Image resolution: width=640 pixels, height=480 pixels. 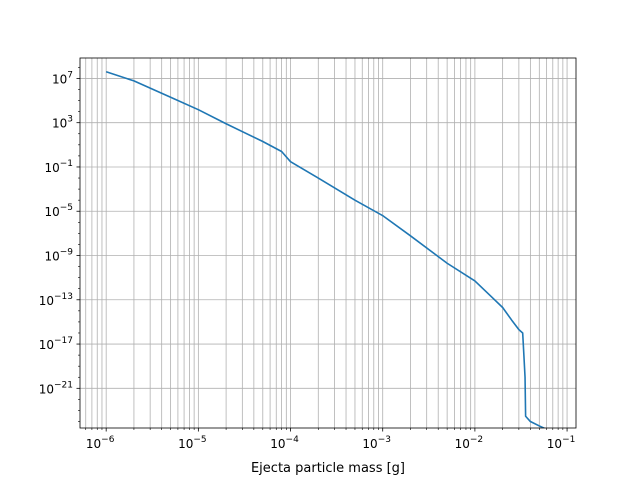 What do you see at coordinates (62, 78) in the screenshot?
I see `y-tick-label: 10⁷` at bounding box center [62, 78].